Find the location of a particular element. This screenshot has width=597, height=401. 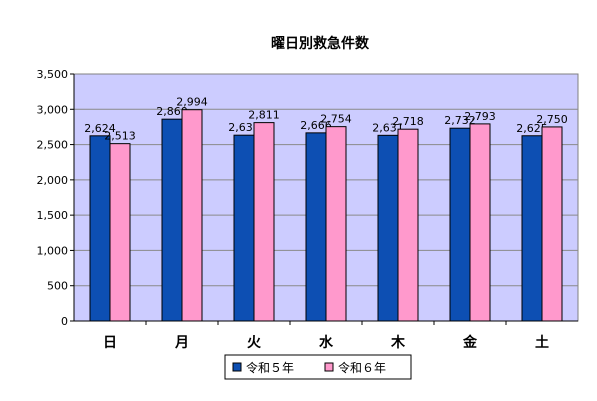

data-label-2-2: 2,994 is located at coordinates (192, 102).